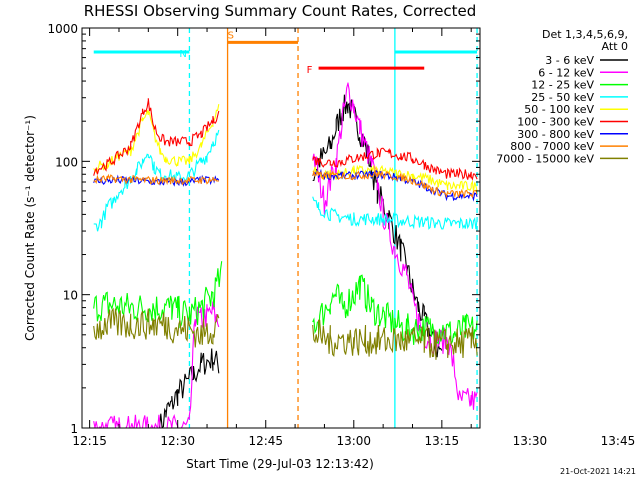 Image resolution: width=640 pixels, height=480 pixels. I want to click on x-axis-label: Start Time (29-Jul-03 12:13:42), so click(280, 464).